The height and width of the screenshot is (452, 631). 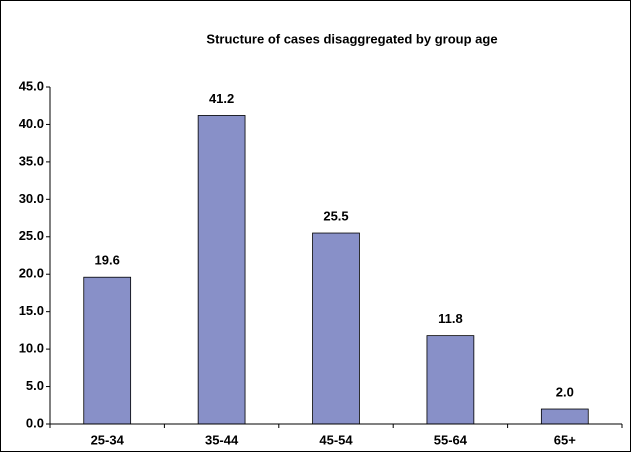 I want to click on y-tick-label: 40.0, so click(x=31, y=123).